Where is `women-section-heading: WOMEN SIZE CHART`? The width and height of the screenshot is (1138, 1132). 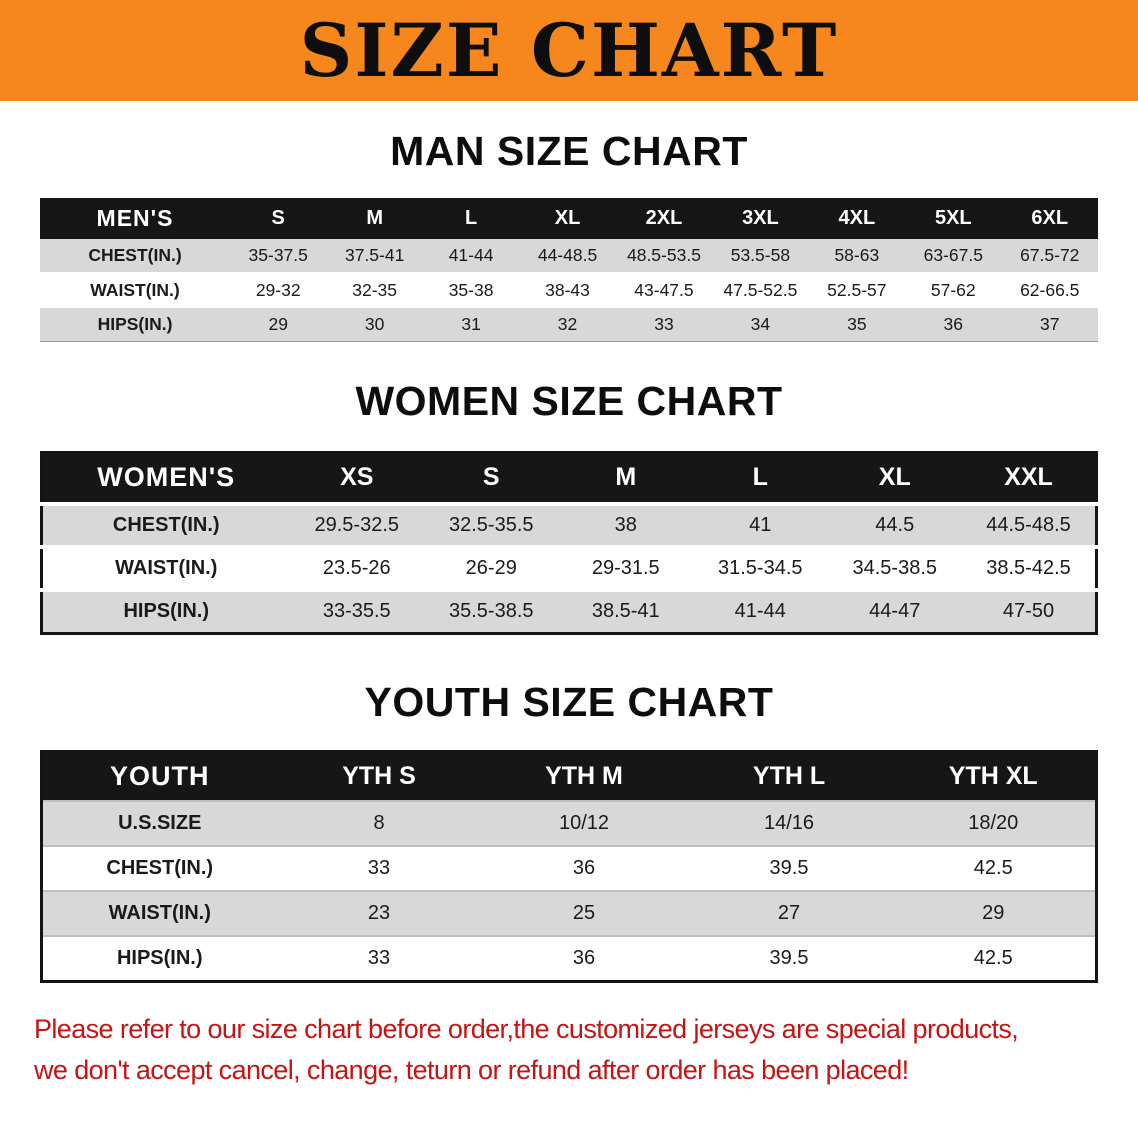
women-section-heading: WOMEN SIZE CHART is located at coordinates (569, 400).